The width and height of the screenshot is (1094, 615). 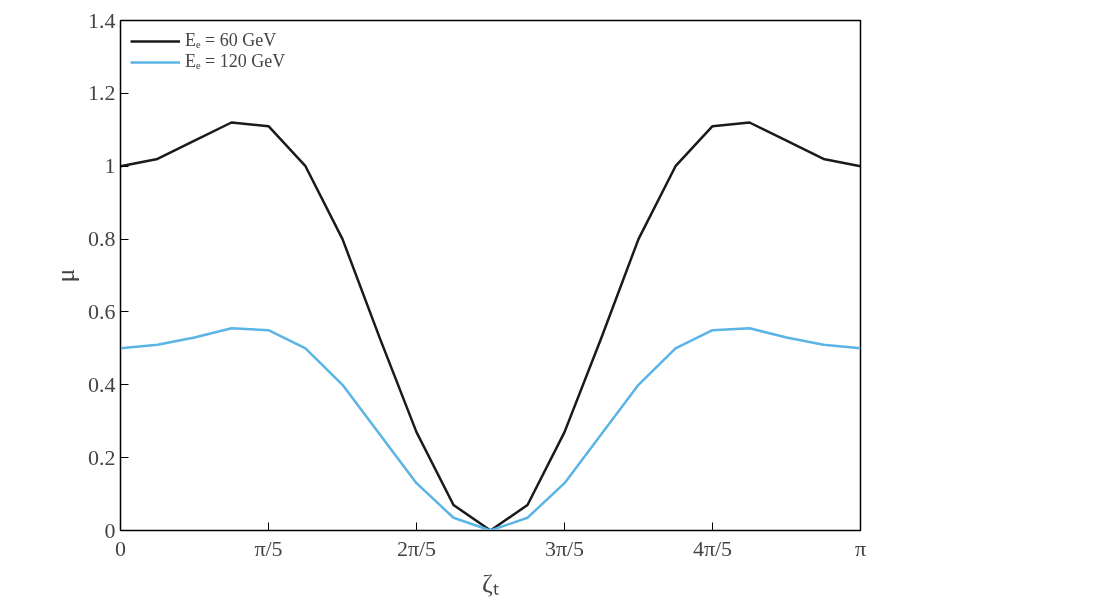 What do you see at coordinates (416, 548) in the screenshot?
I see `x-tick-label: 2π/5` at bounding box center [416, 548].